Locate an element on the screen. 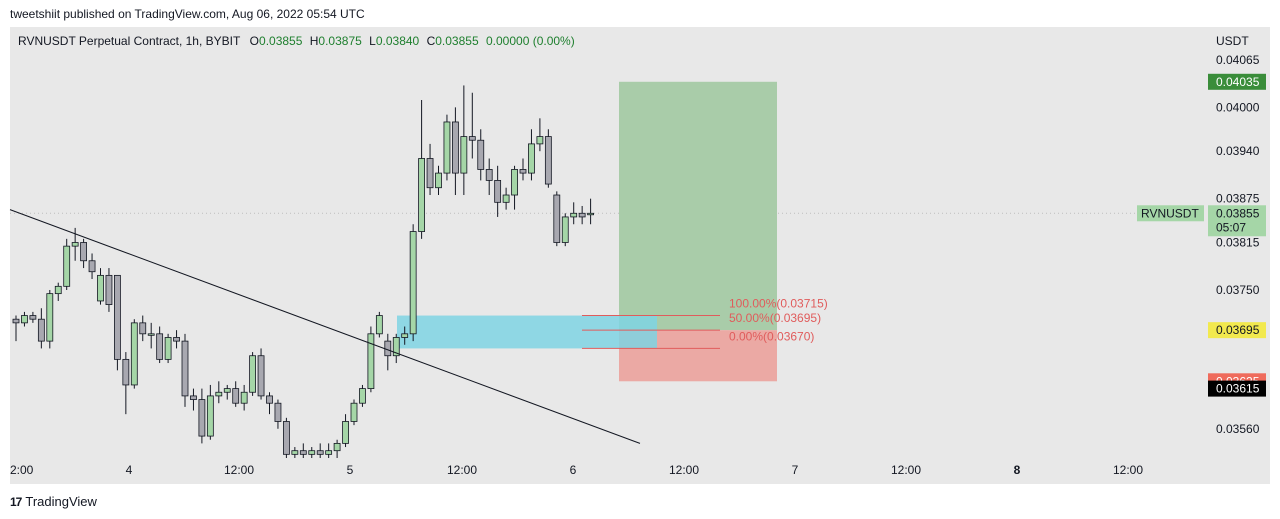 The height and width of the screenshot is (519, 1280). fib-label-2: 0.00%(0.03670) is located at coordinates (771, 336).